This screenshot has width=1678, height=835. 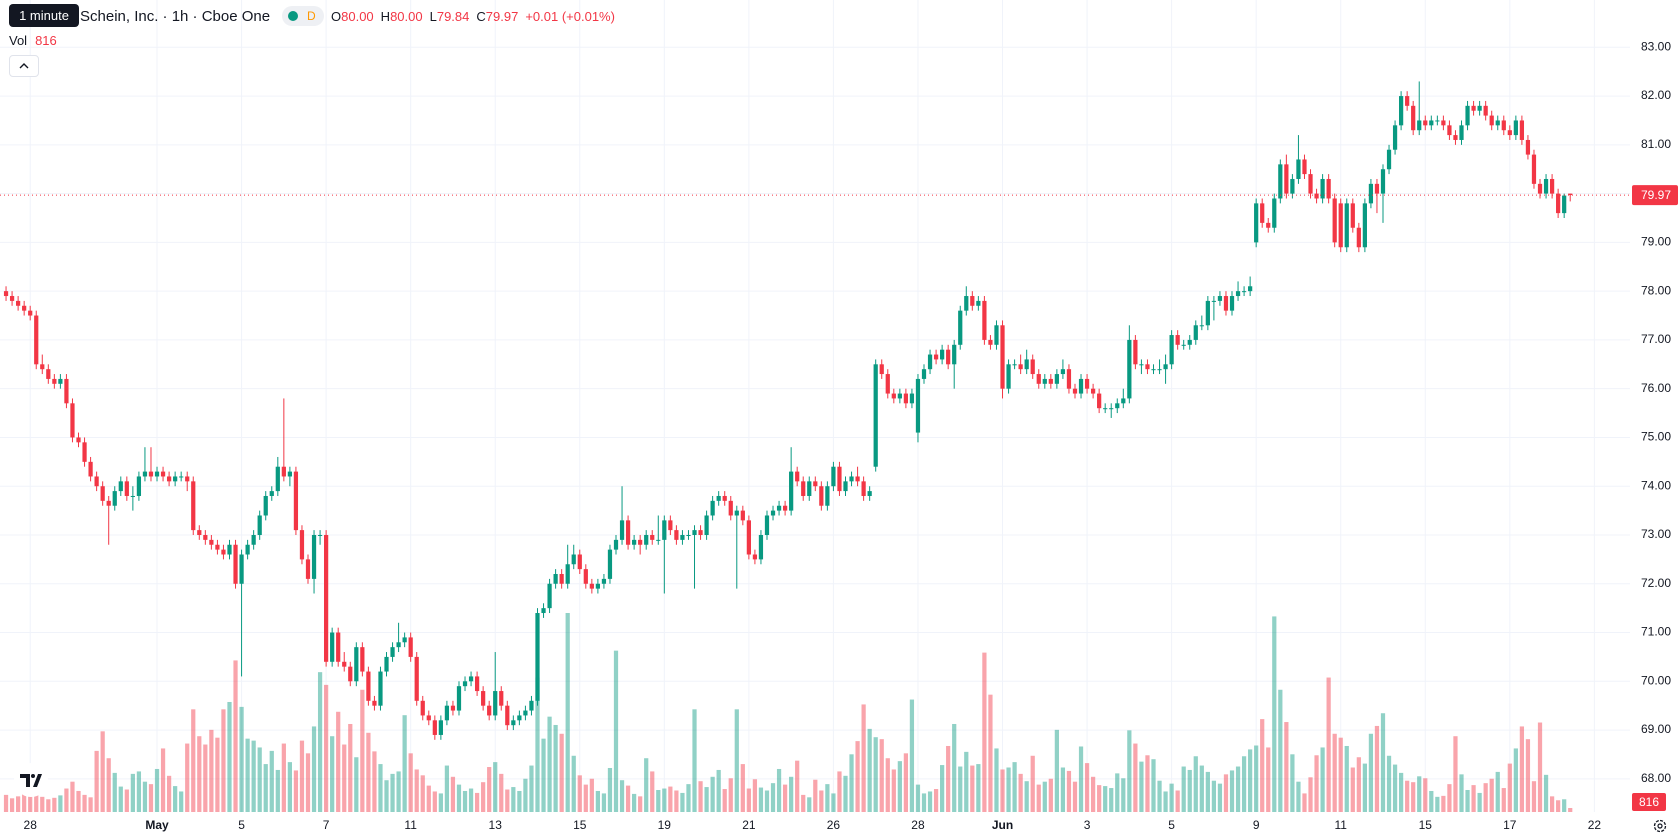 I want to click on status-pill: D, so click(x=303, y=16).